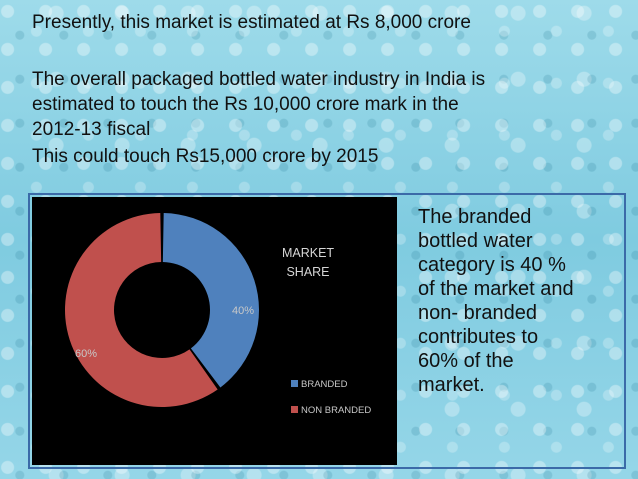 This screenshot has height=479, width=638. What do you see at coordinates (86, 354) in the screenshot?
I see `data-label-non-branded: 60%` at bounding box center [86, 354].